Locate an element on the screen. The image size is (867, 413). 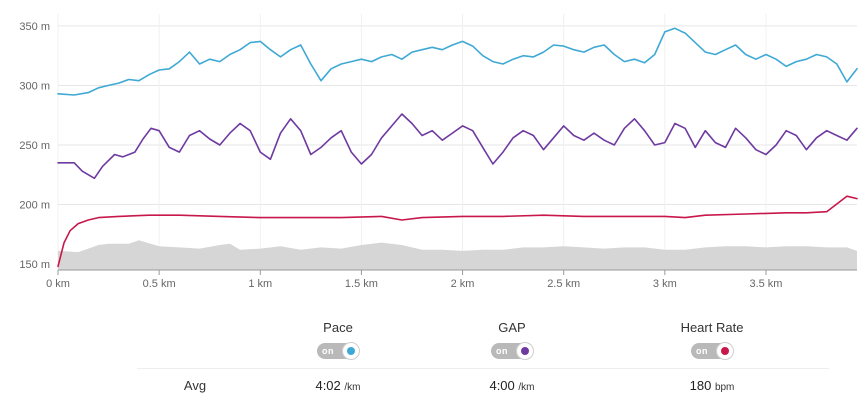
heart-rate-toggle-knob is located at coordinates (725, 350).